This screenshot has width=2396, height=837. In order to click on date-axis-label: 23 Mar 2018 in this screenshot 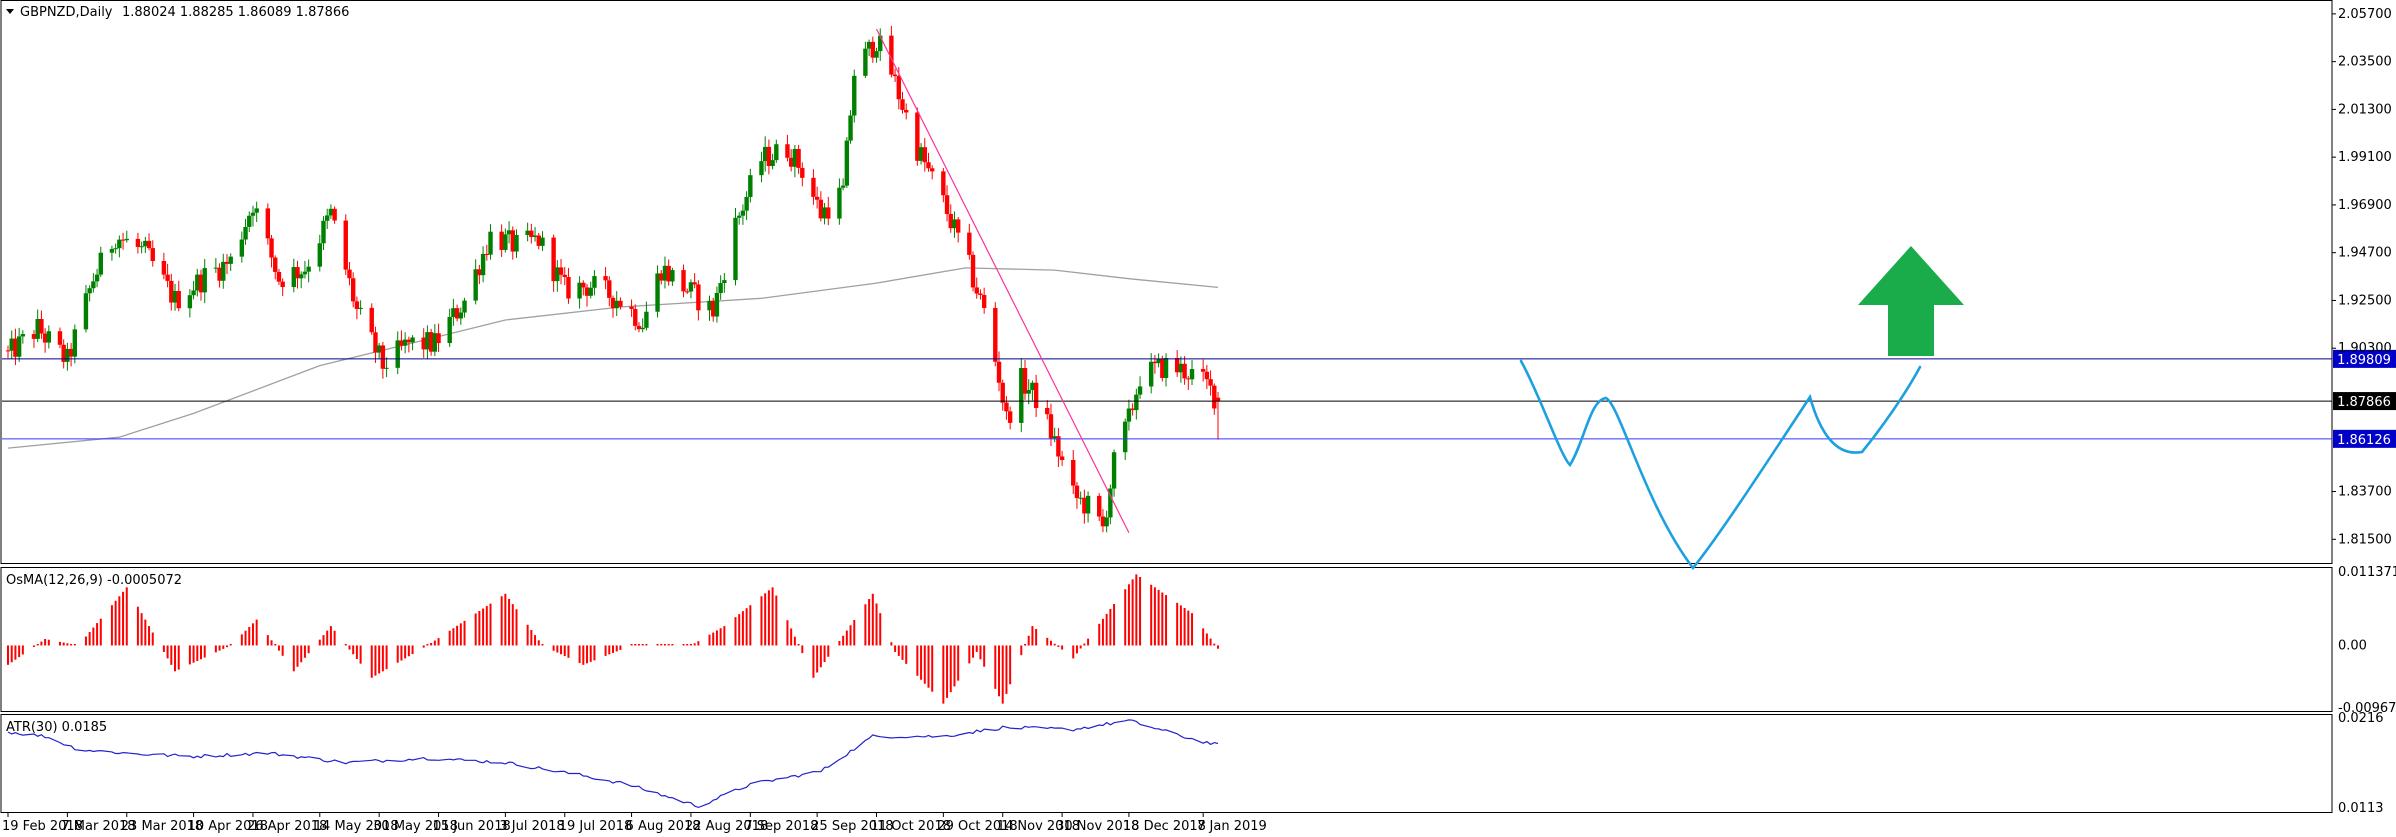, I will do `click(162, 826)`.